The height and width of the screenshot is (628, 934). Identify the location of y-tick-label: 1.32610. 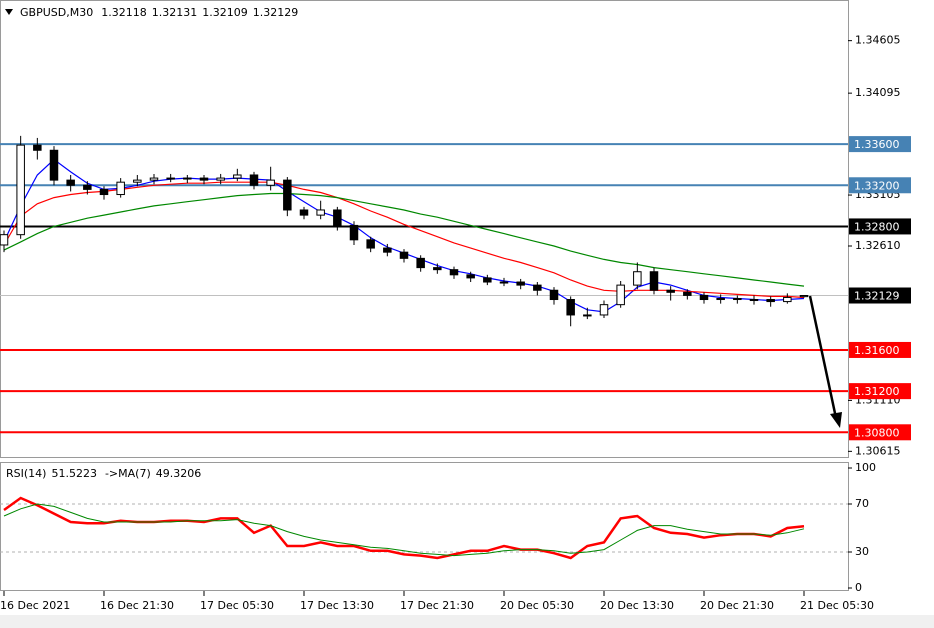
(878, 245).